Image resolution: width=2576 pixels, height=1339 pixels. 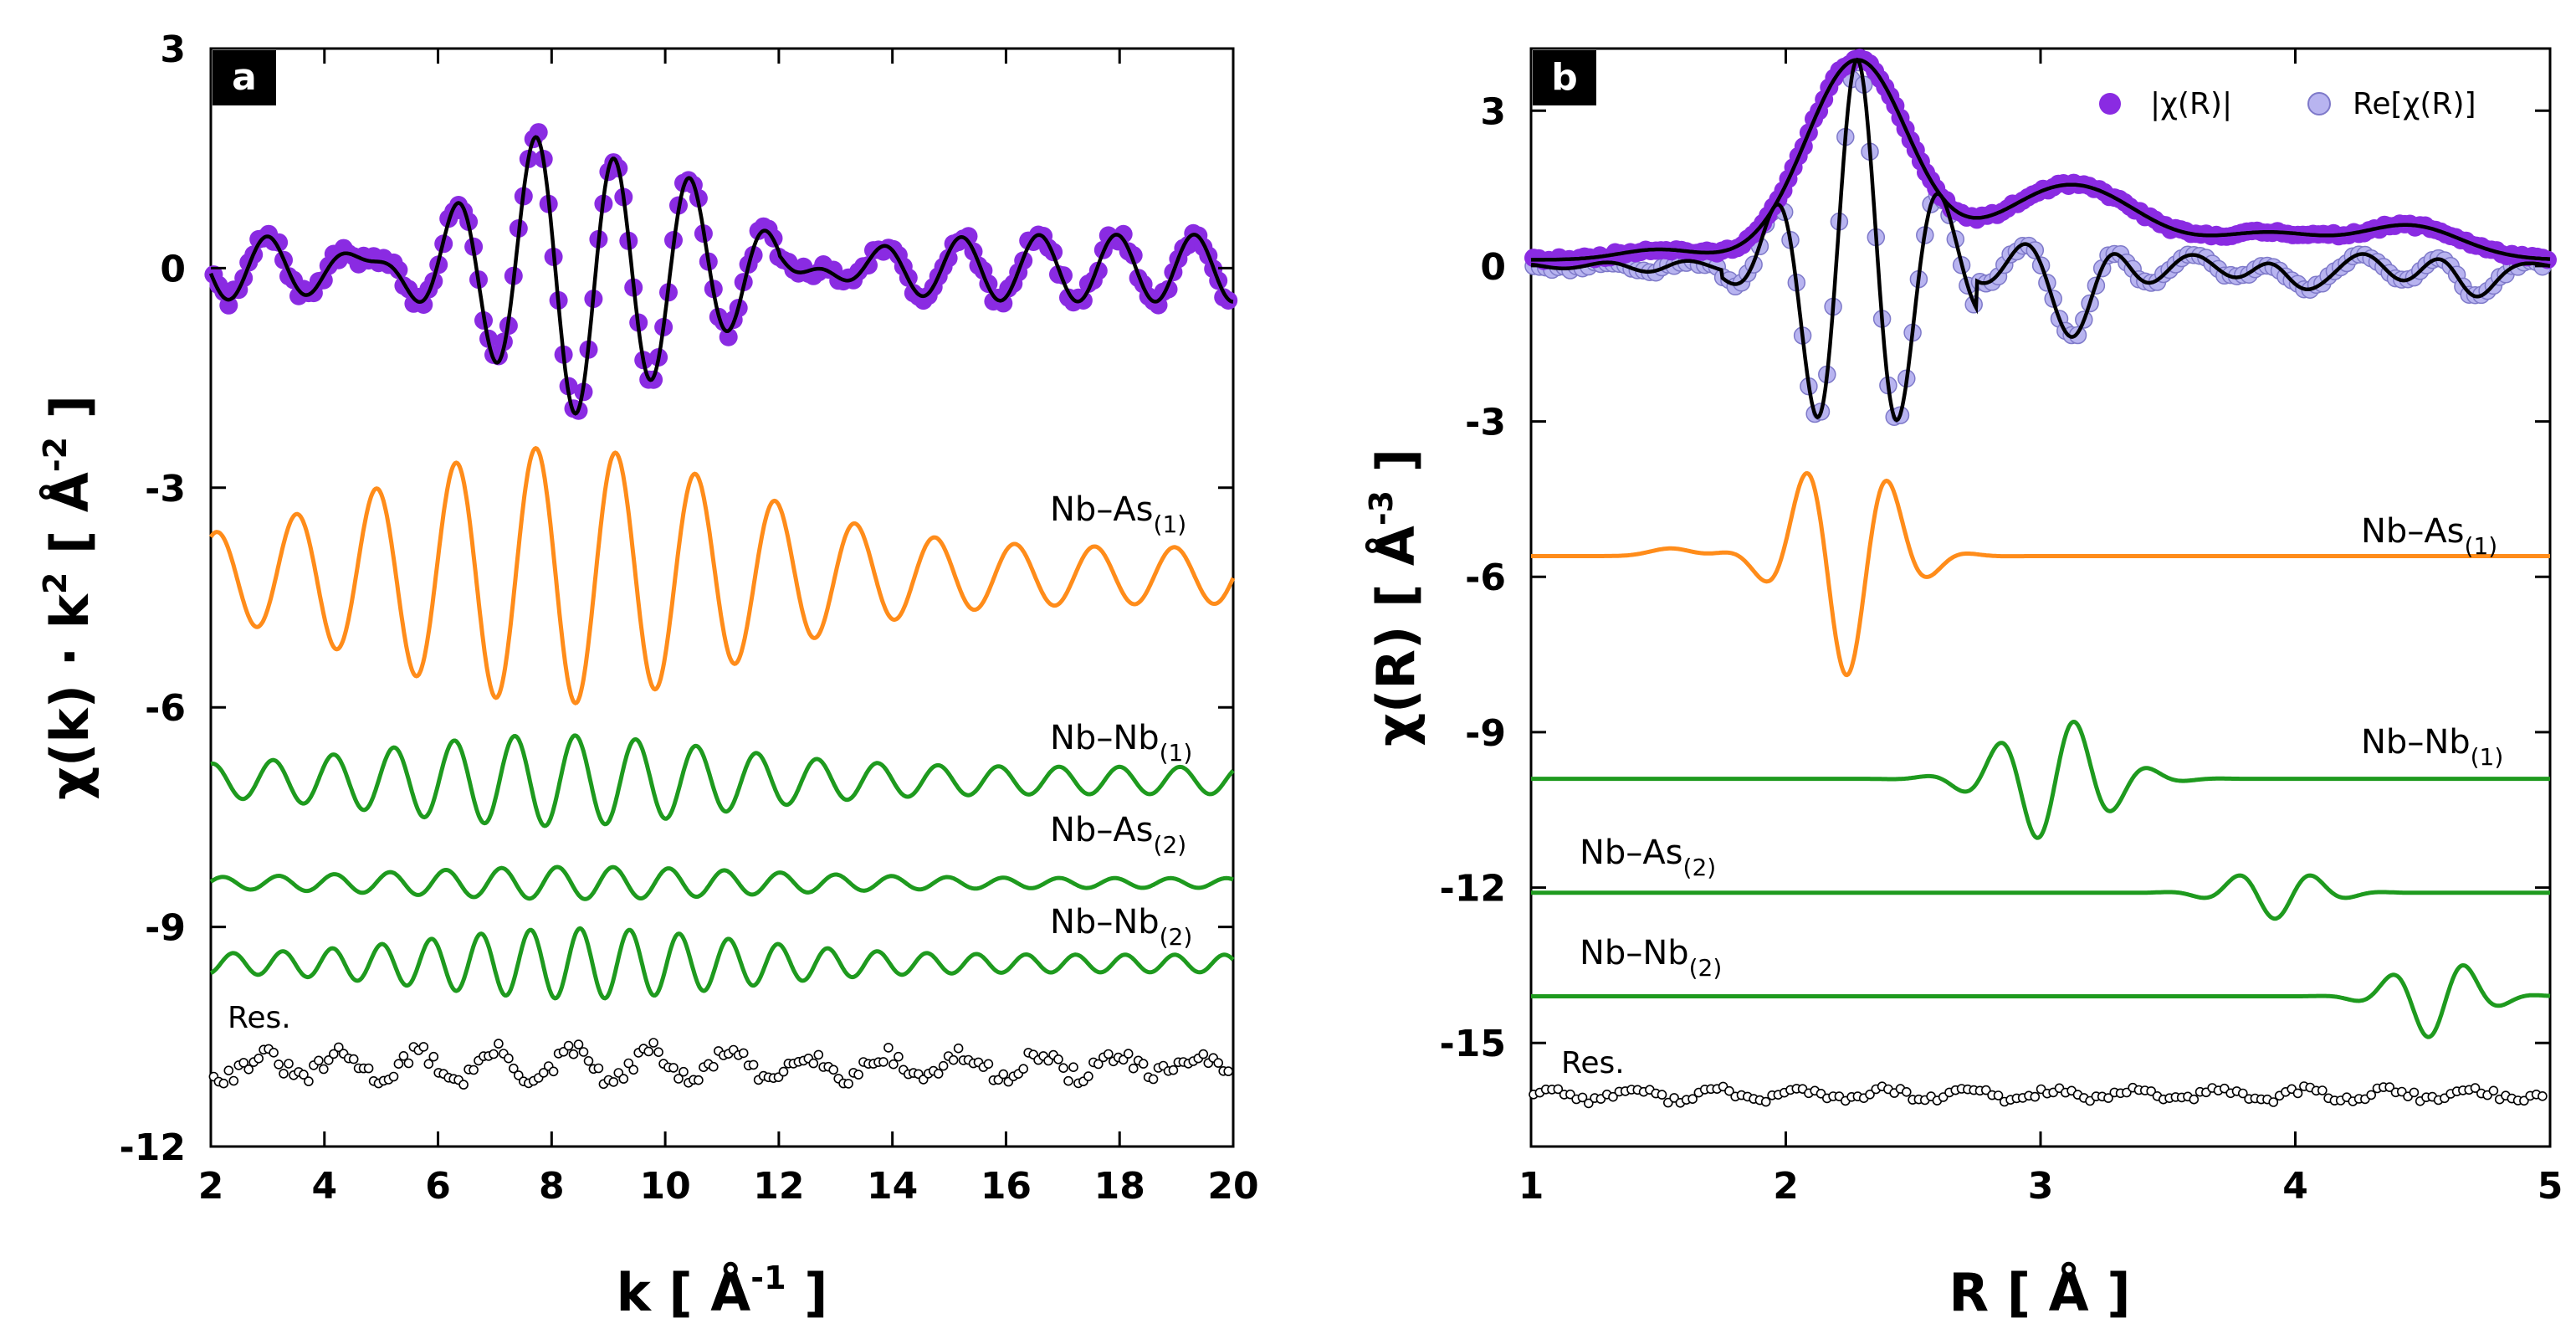 I want to click on a-x-tick-label: 20, so click(x=1233, y=1186).